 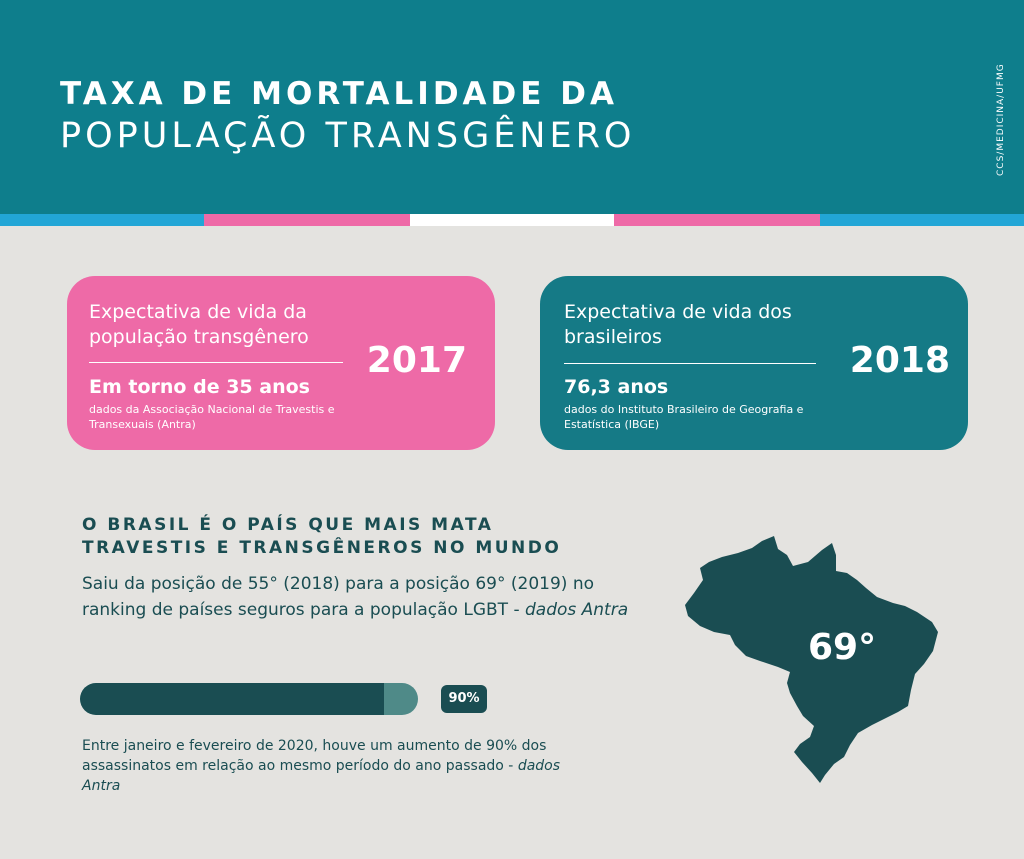 I want to click on map-ranking-label: 69°, so click(x=842, y=647).